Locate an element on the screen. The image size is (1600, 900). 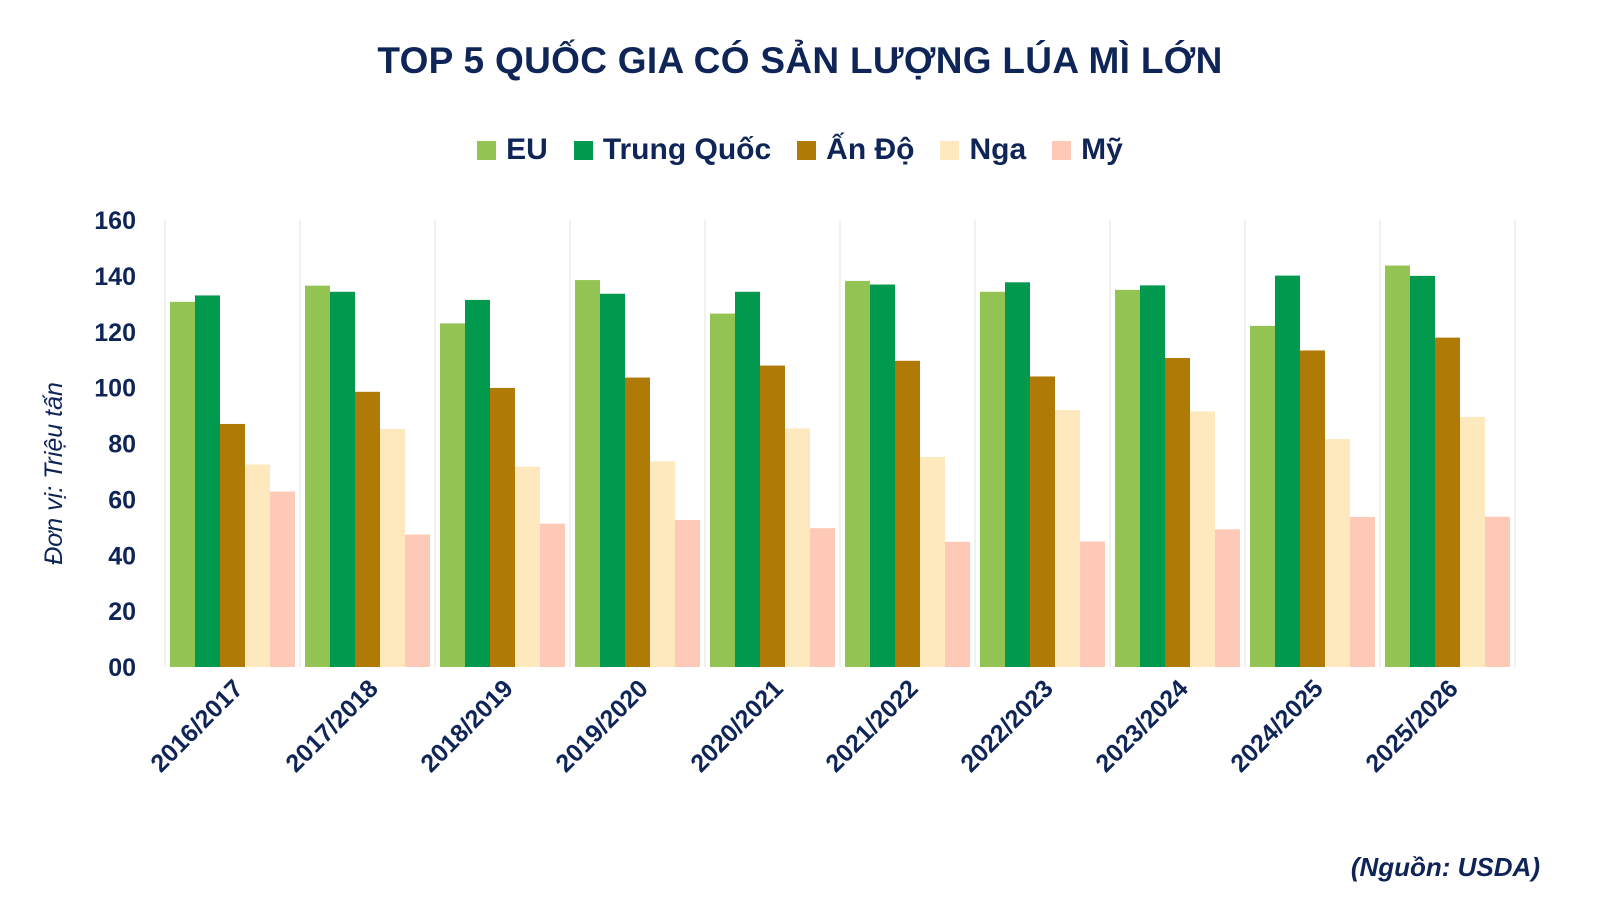
x-tick-label: 2024/2025 is located at coordinates (1276, 725).